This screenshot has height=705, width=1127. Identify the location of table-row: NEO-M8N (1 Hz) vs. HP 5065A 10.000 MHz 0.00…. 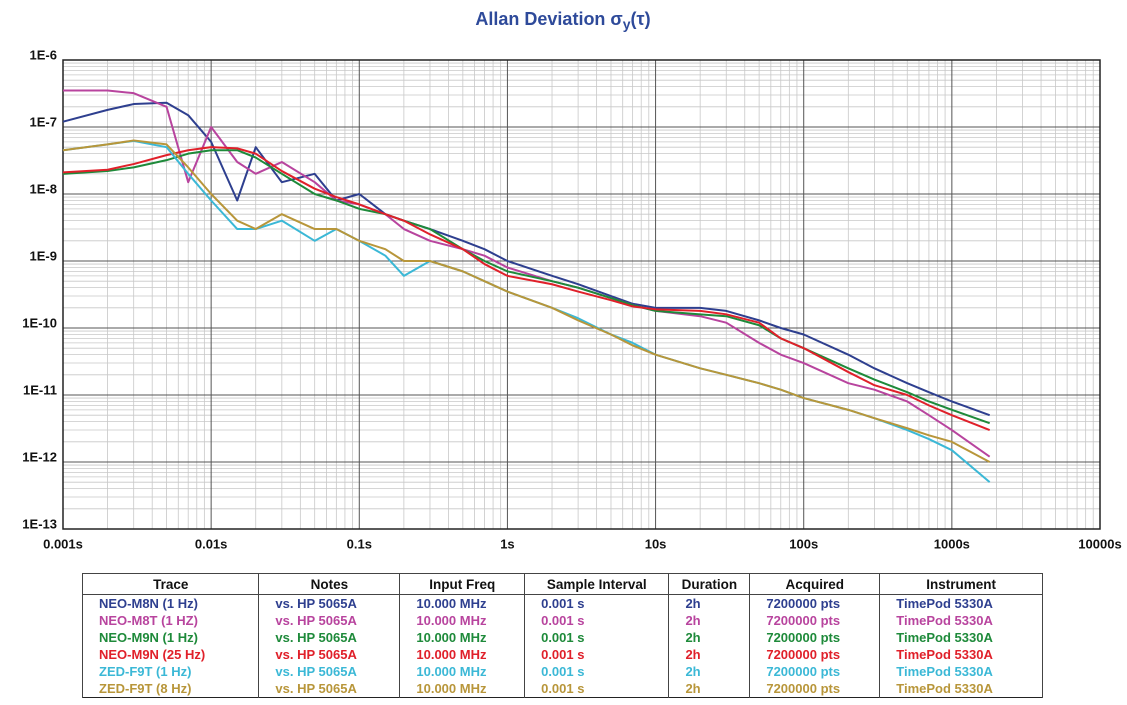
(562, 603).